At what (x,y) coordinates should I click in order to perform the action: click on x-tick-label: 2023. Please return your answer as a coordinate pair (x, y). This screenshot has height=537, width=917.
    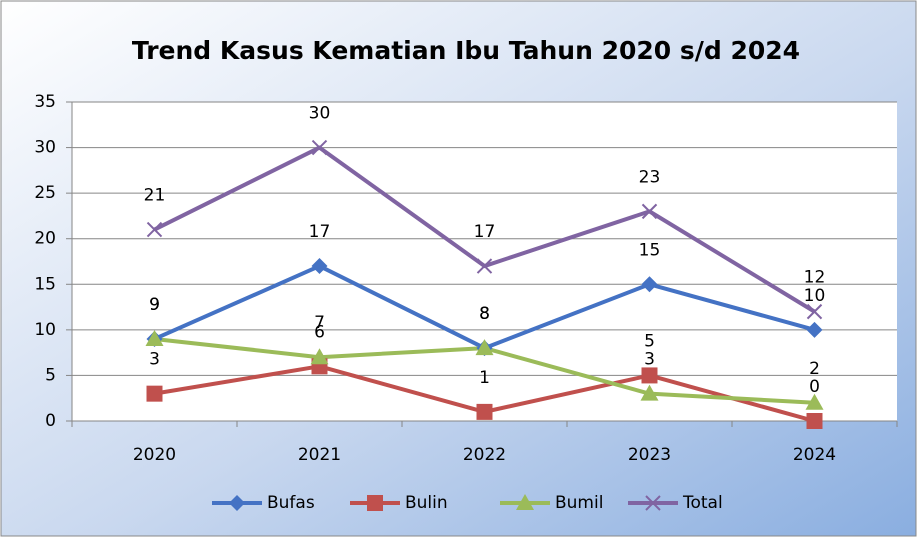
    Looking at the image, I should click on (649, 455).